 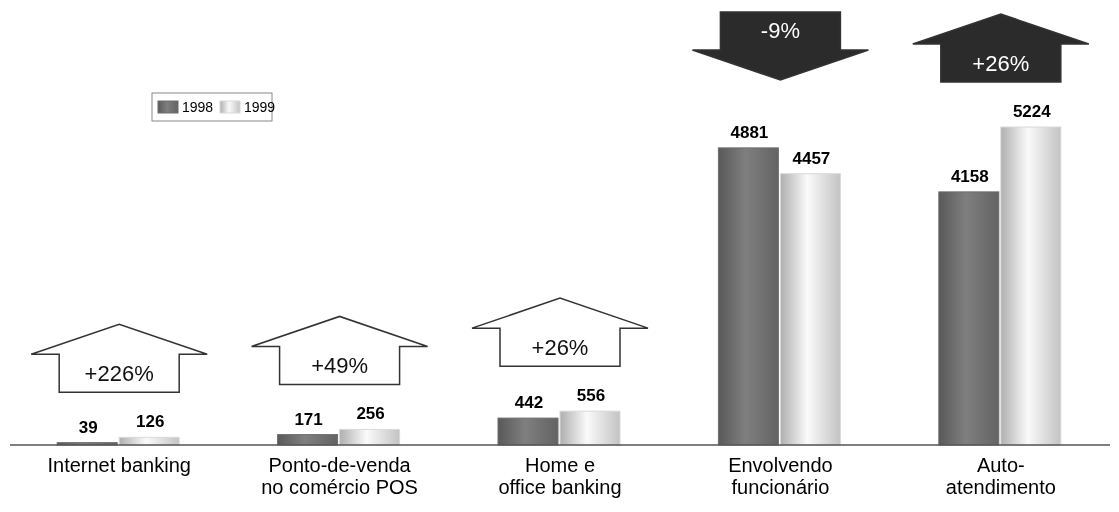 What do you see at coordinates (308, 419) in the screenshot?
I see `data-label: 171` at bounding box center [308, 419].